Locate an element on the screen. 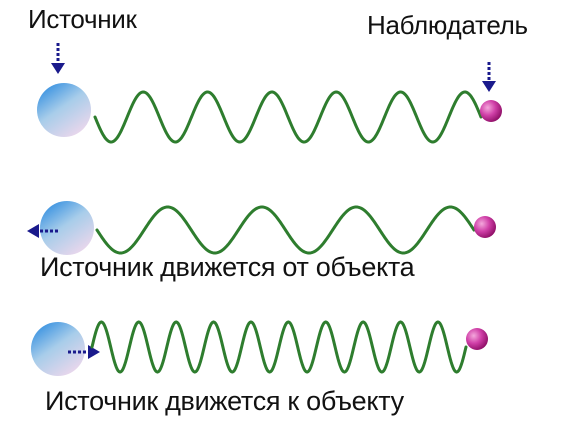 The image size is (570, 446). observer-down-arrow-icon is located at coordinates (489, 77).